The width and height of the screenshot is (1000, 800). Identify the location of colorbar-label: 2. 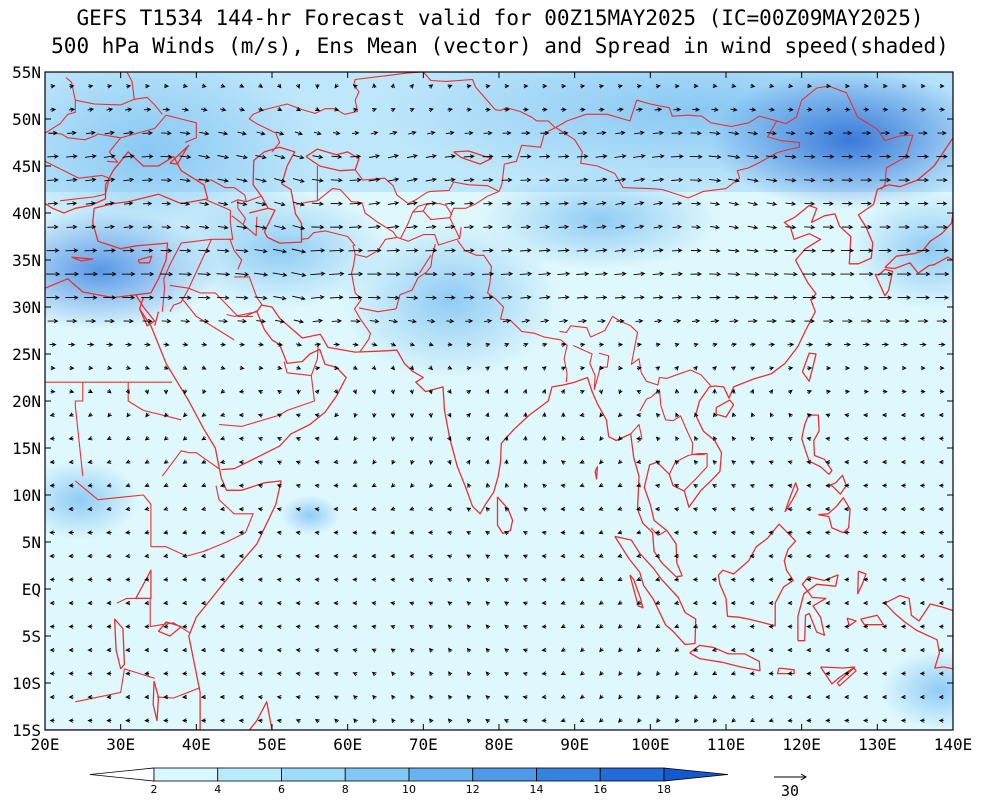
(154, 789).